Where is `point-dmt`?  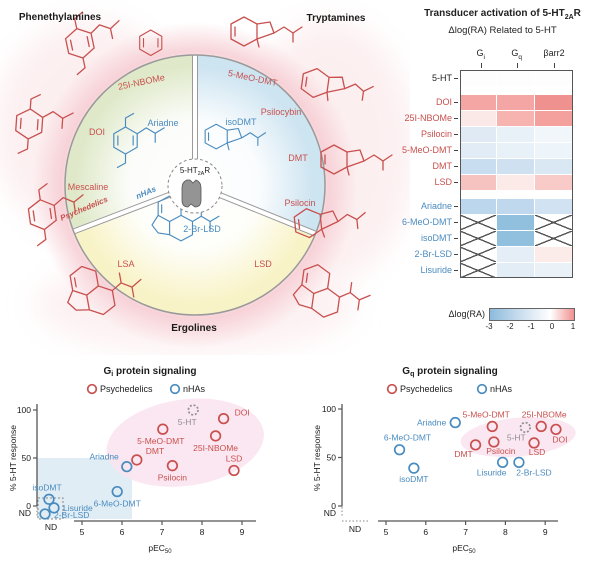
point-dmt is located at coordinates (475, 445).